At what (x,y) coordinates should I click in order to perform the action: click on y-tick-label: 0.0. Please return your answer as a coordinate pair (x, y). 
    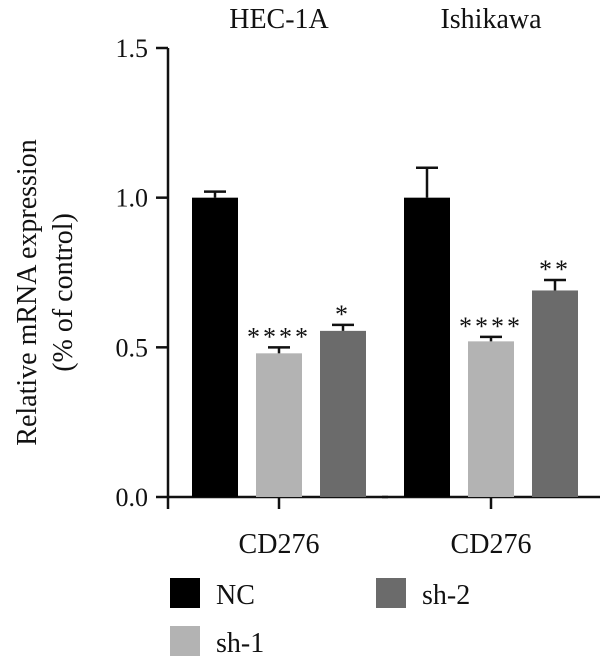
    Looking at the image, I should click on (132, 497).